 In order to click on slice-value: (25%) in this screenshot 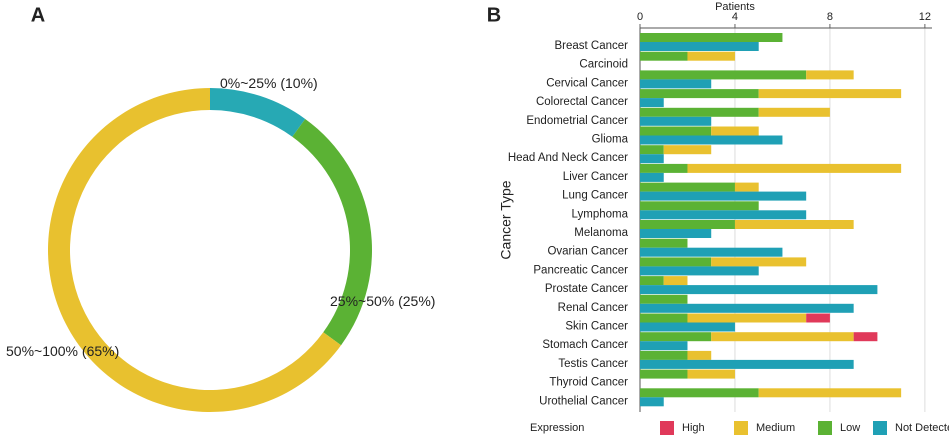, I will do `click(416, 301)`.